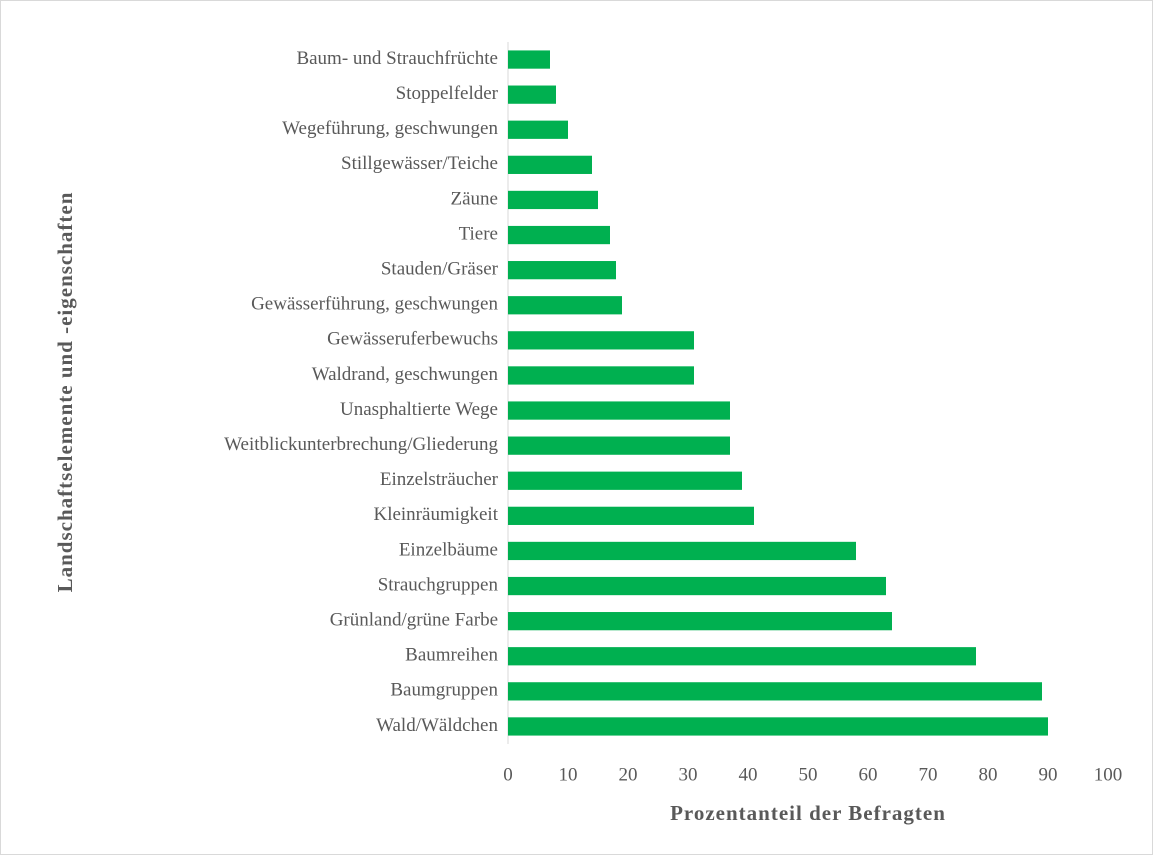  Describe the element at coordinates (65, 392) in the screenshot. I see `y-axis-title: Landschaftselemente und -eigenschaften` at that location.